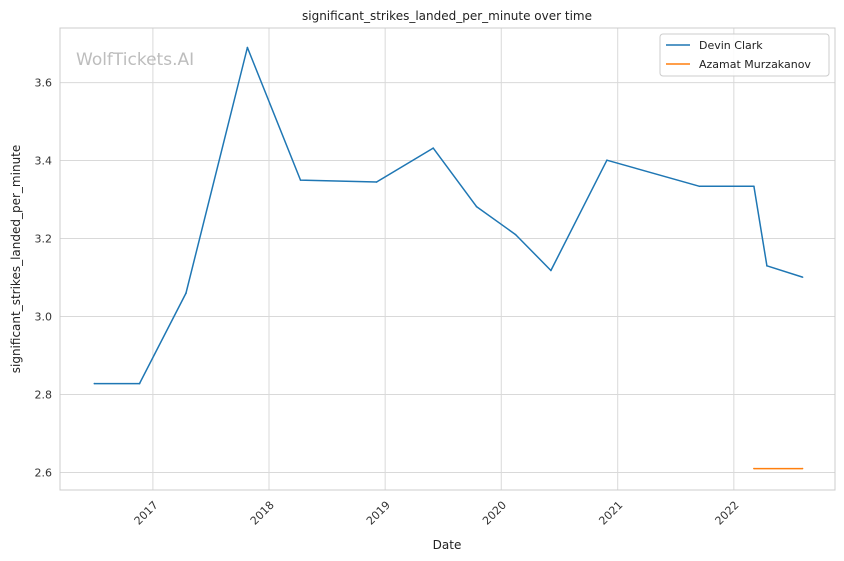 The height and width of the screenshot is (561, 844). What do you see at coordinates (44, 394) in the screenshot?
I see `y-tick-label: 2.8` at bounding box center [44, 394].